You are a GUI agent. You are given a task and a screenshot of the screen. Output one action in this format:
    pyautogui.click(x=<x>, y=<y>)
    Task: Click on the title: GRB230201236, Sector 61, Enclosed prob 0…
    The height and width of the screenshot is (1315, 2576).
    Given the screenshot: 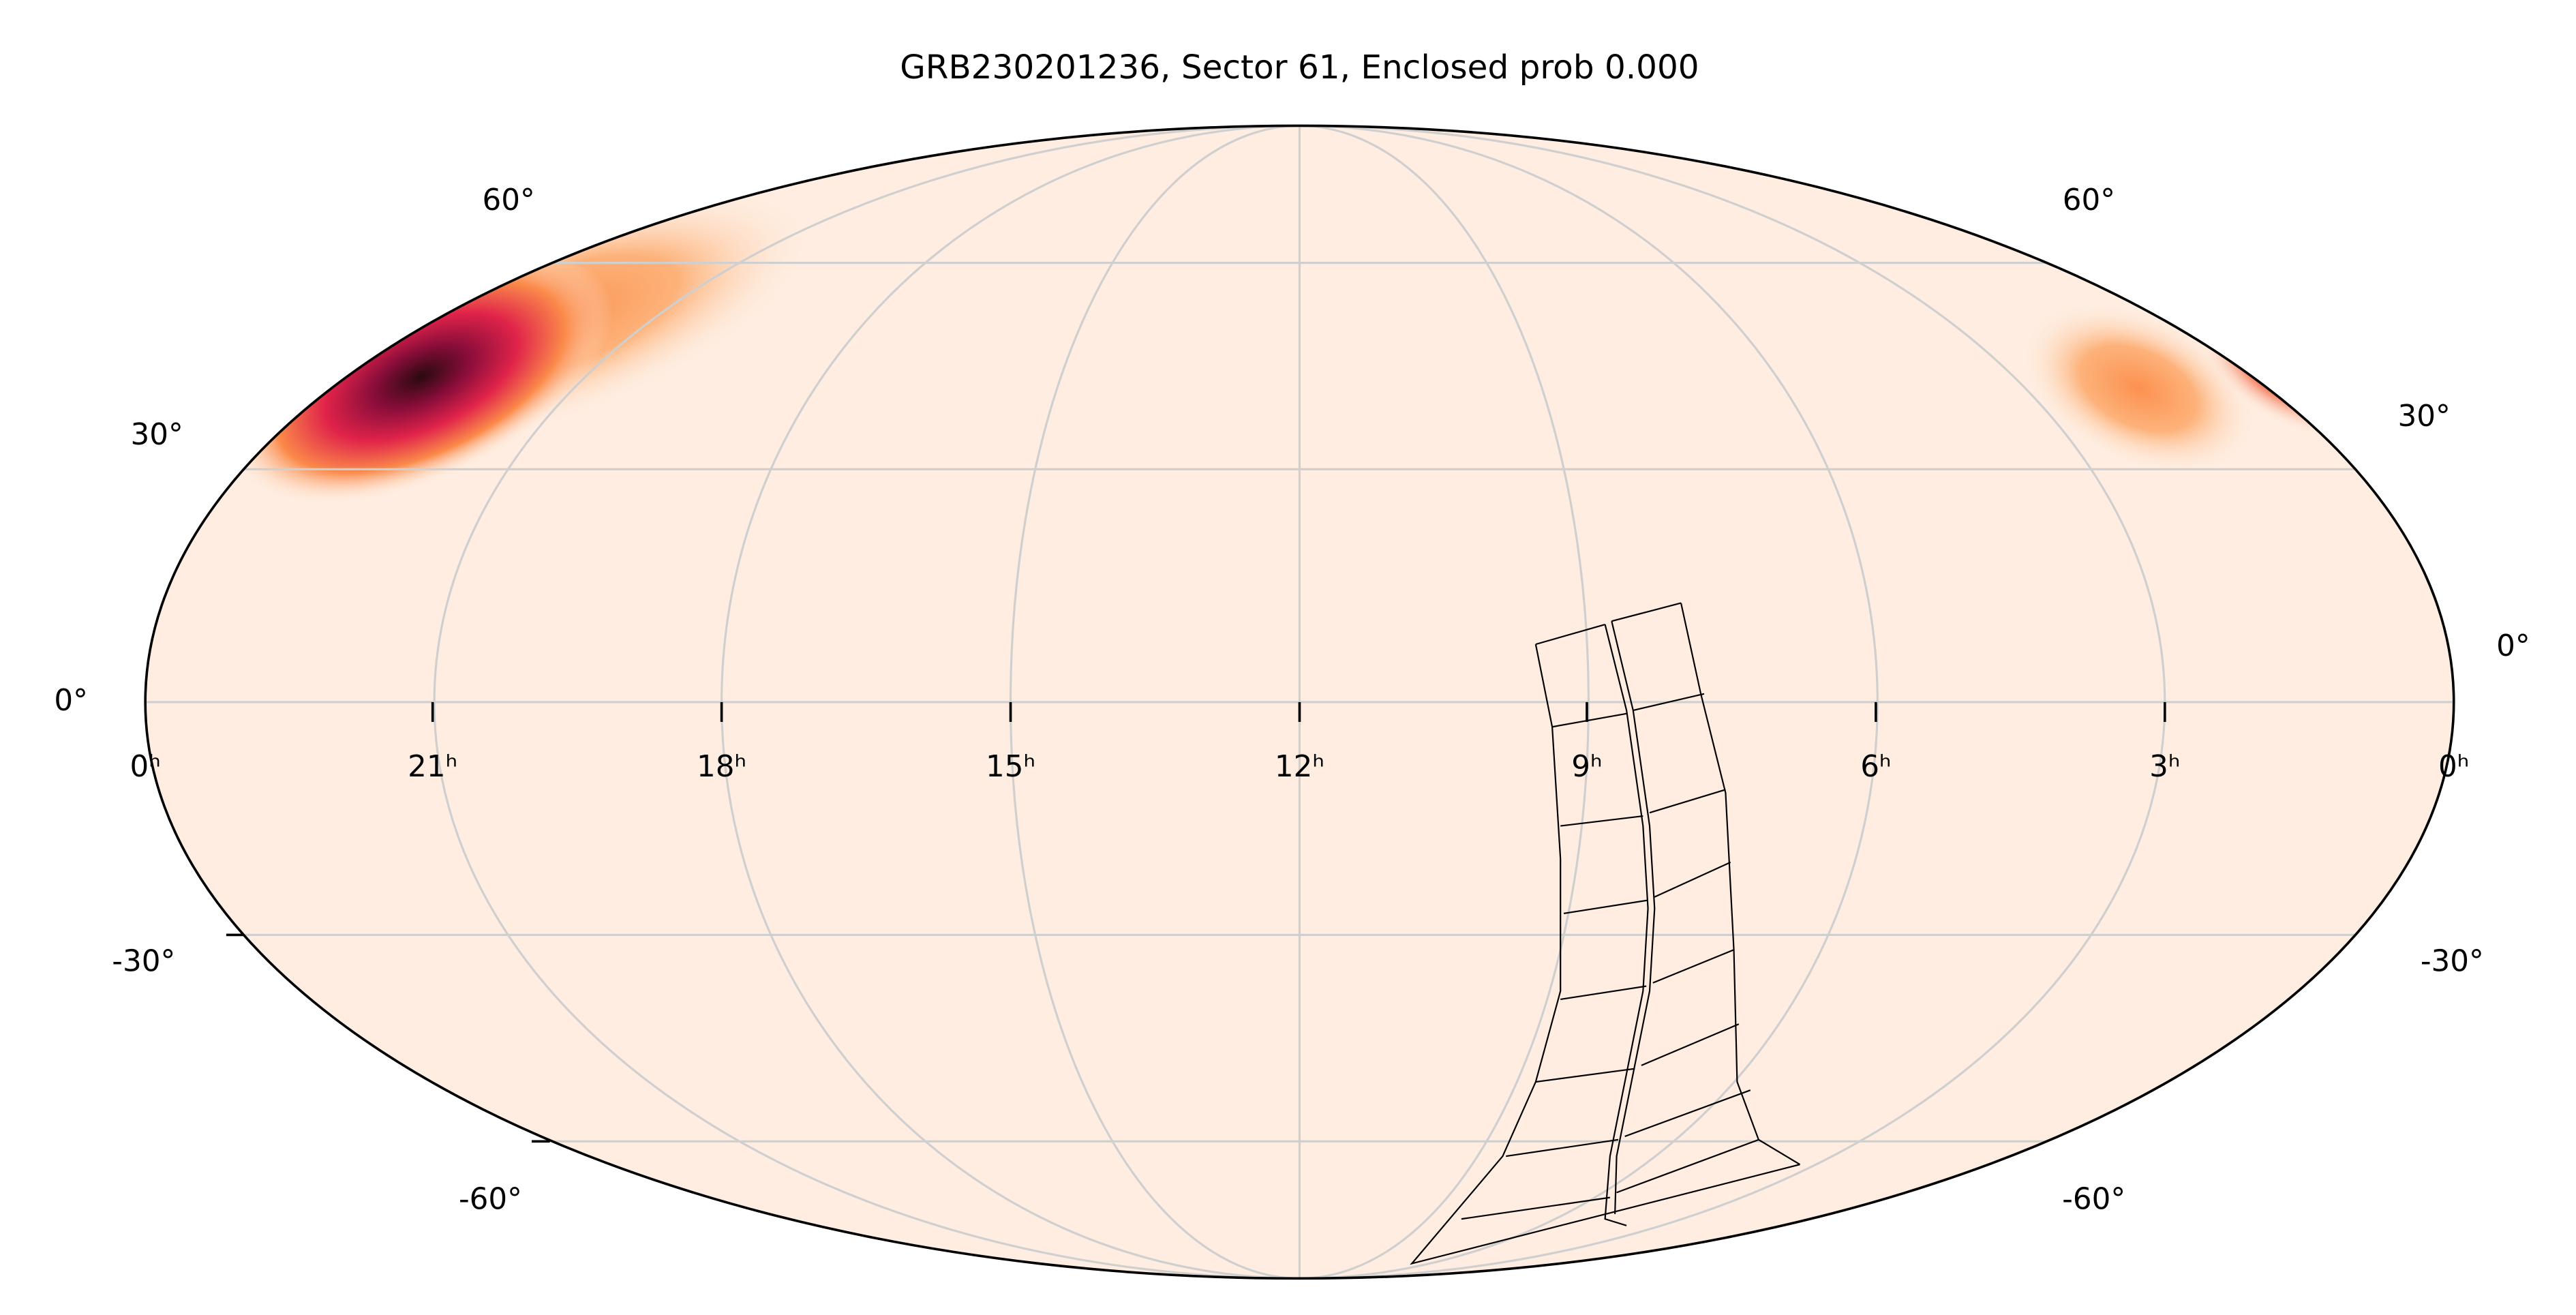 What is the action you would take?
    pyautogui.click(x=1300, y=67)
    